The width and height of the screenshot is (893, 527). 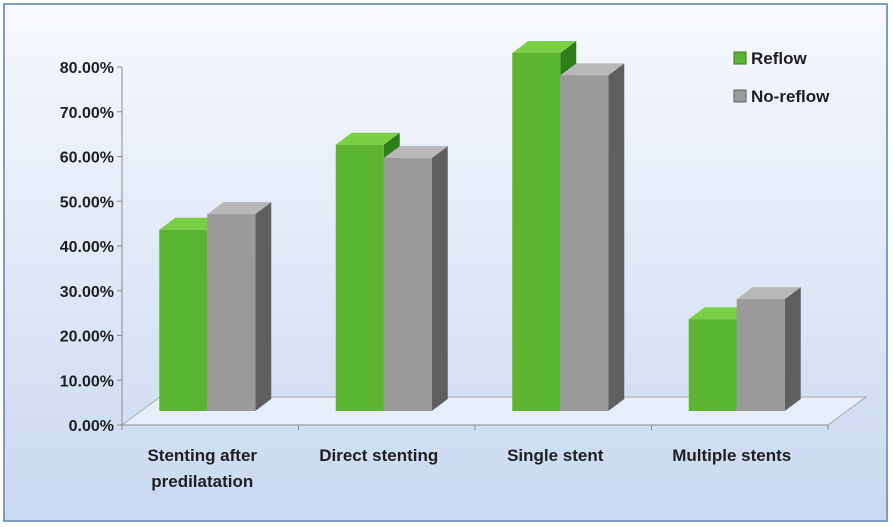 I want to click on no-reflow-bar-2-top, so click(x=592, y=69).